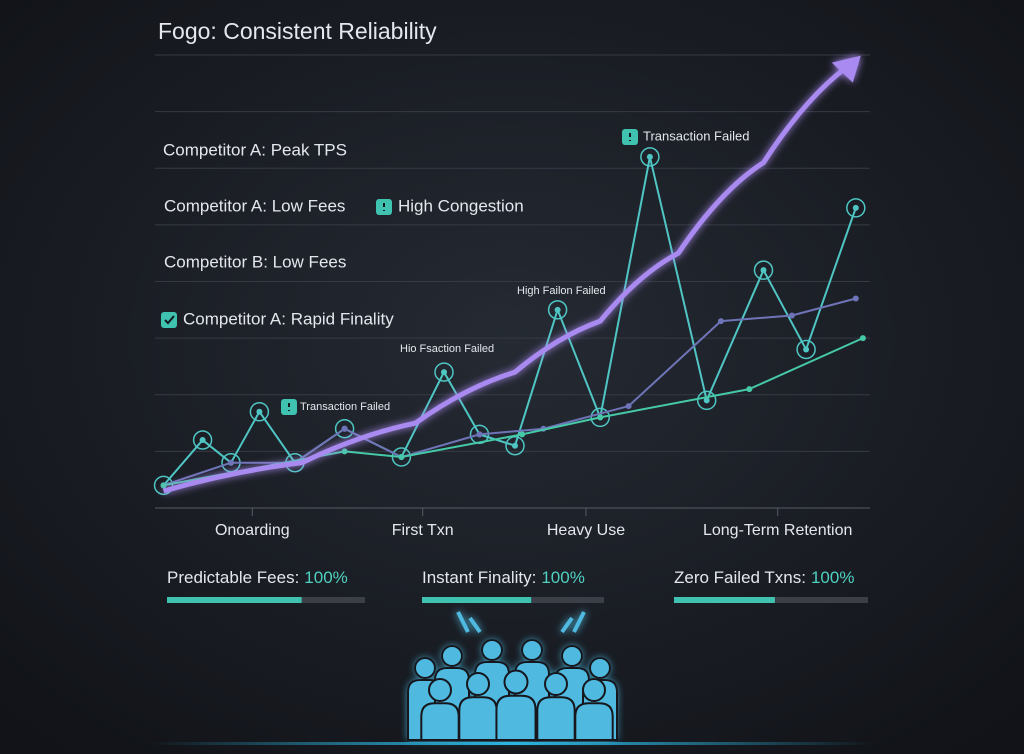 The height and width of the screenshot is (754, 1024). I want to click on x-tick-label: First Txn, so click(423, 530).